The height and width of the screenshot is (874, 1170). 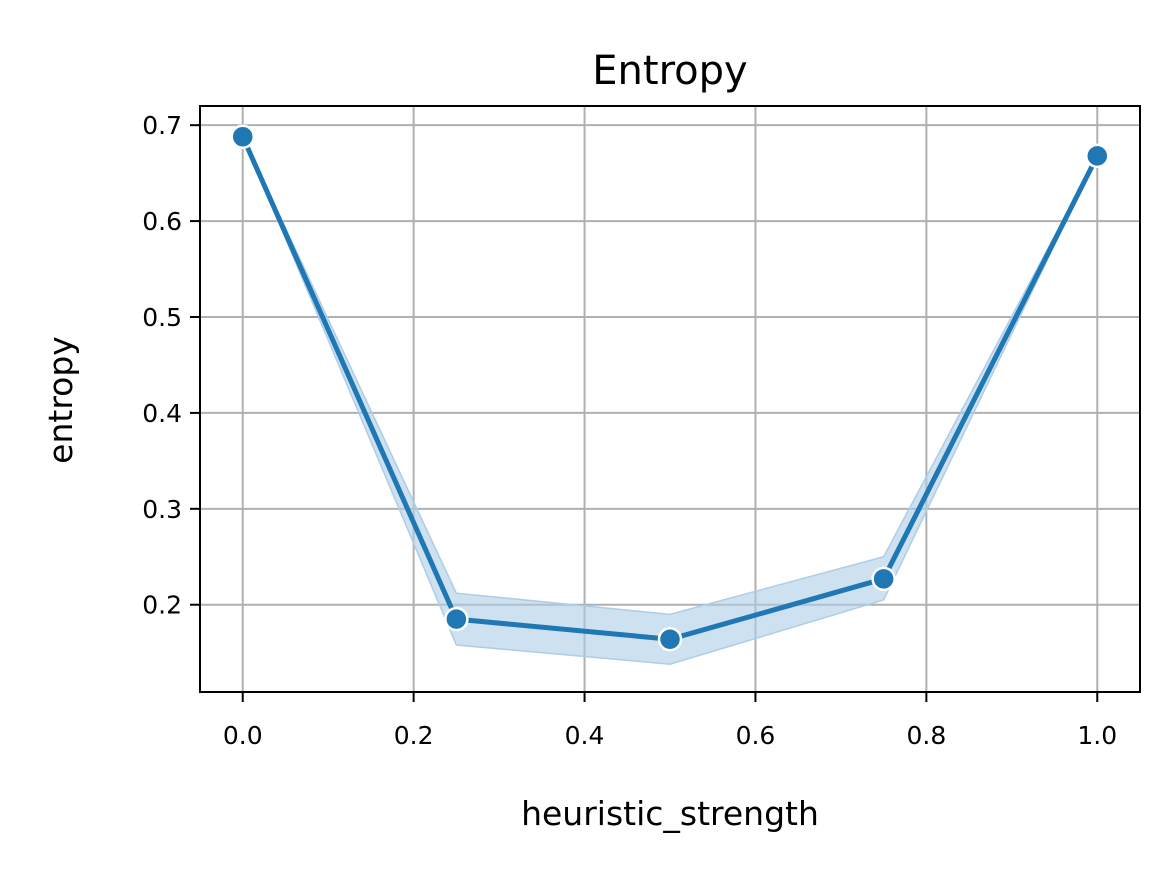 What do you see at coordinates (162, 317) in the screenshot?
I see `y-tick-label: 0.5` at bounding box center [162, 317].